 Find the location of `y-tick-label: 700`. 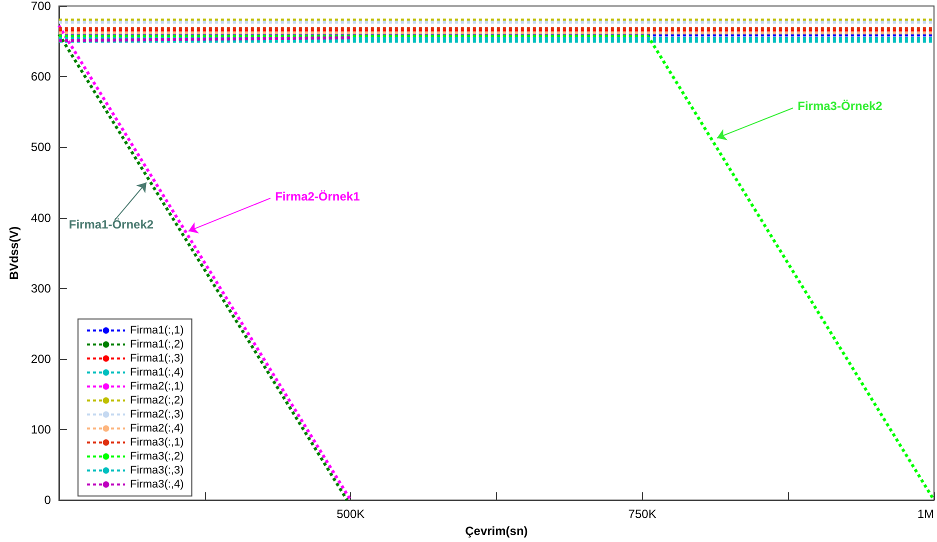

y-tick-label: 700 is located at coordinates (41, 6).